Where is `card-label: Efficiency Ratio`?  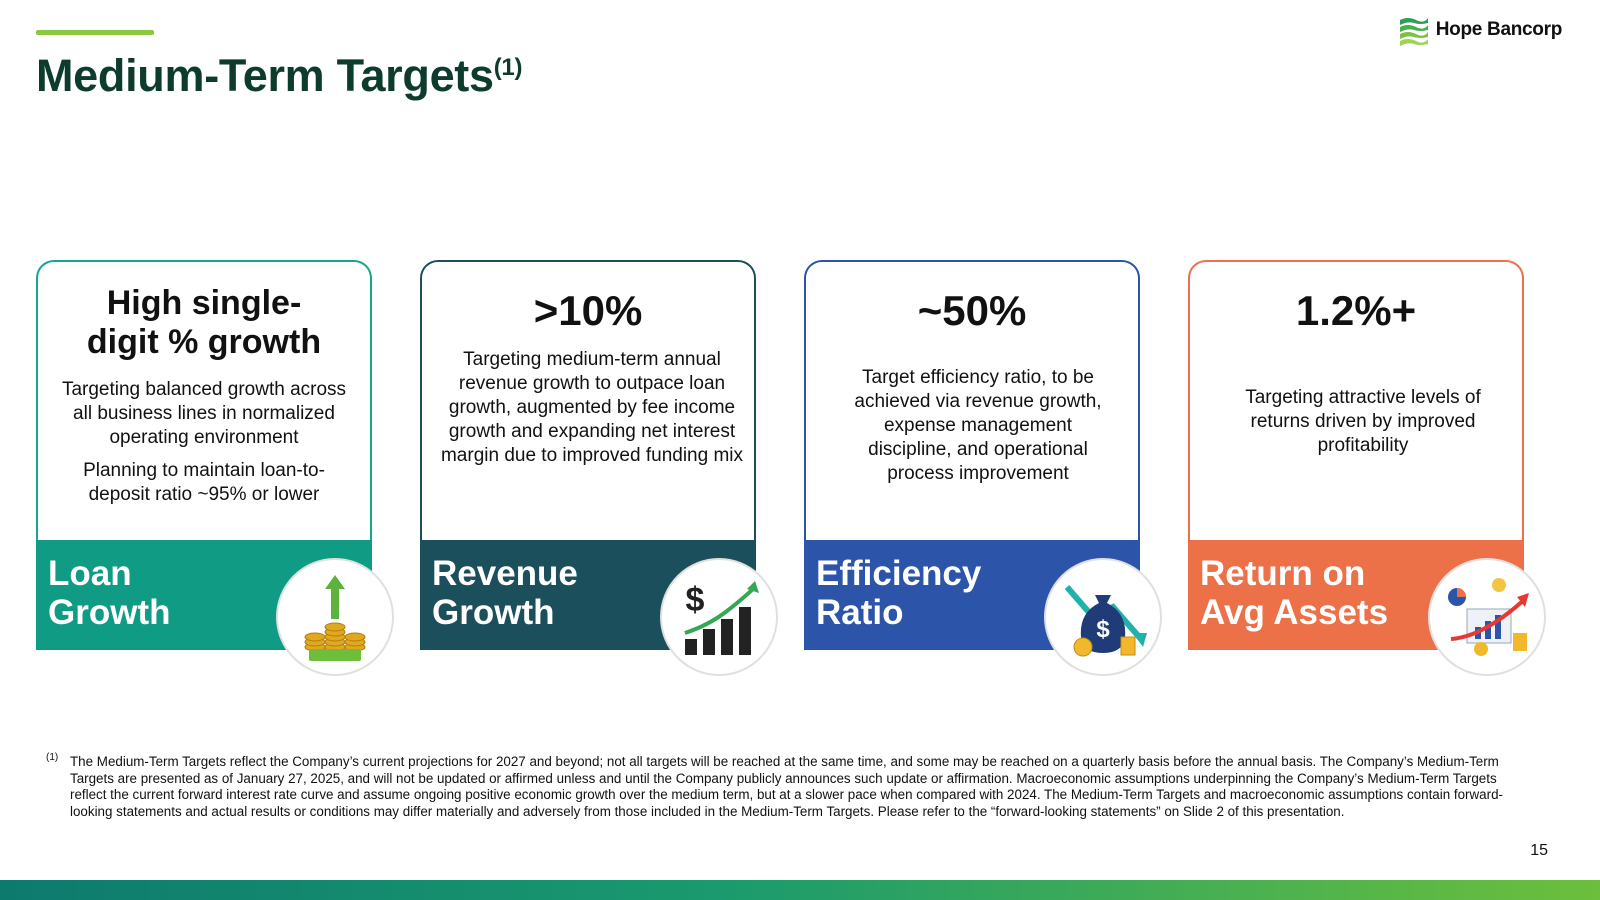
card-label: Efficiency Ratio is located at coordinates (899, 593).